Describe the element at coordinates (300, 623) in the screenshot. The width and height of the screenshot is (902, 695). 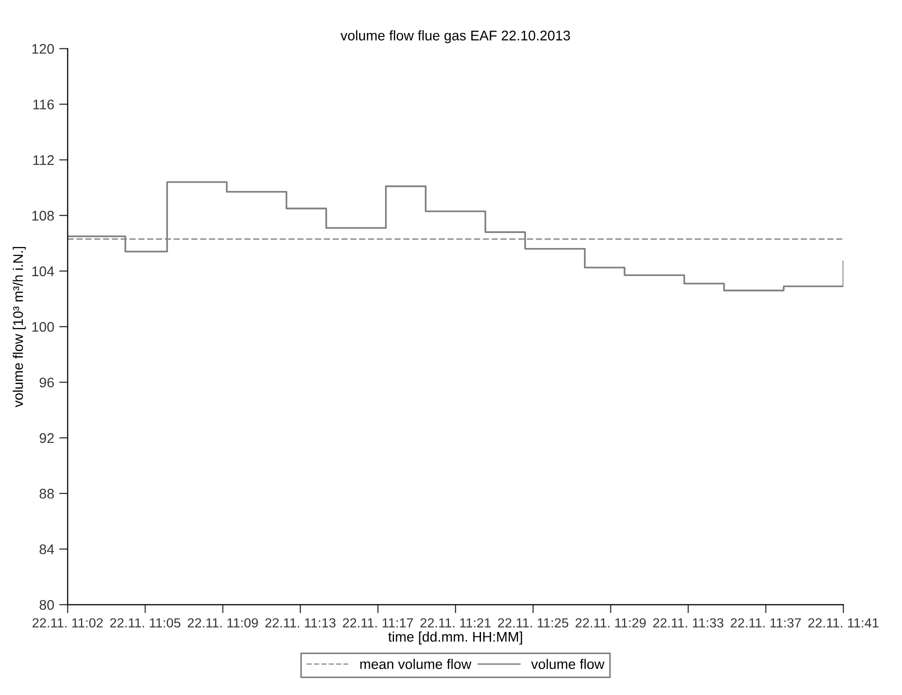
I see `x-tick-label: 22.11. 11:13` at that location.